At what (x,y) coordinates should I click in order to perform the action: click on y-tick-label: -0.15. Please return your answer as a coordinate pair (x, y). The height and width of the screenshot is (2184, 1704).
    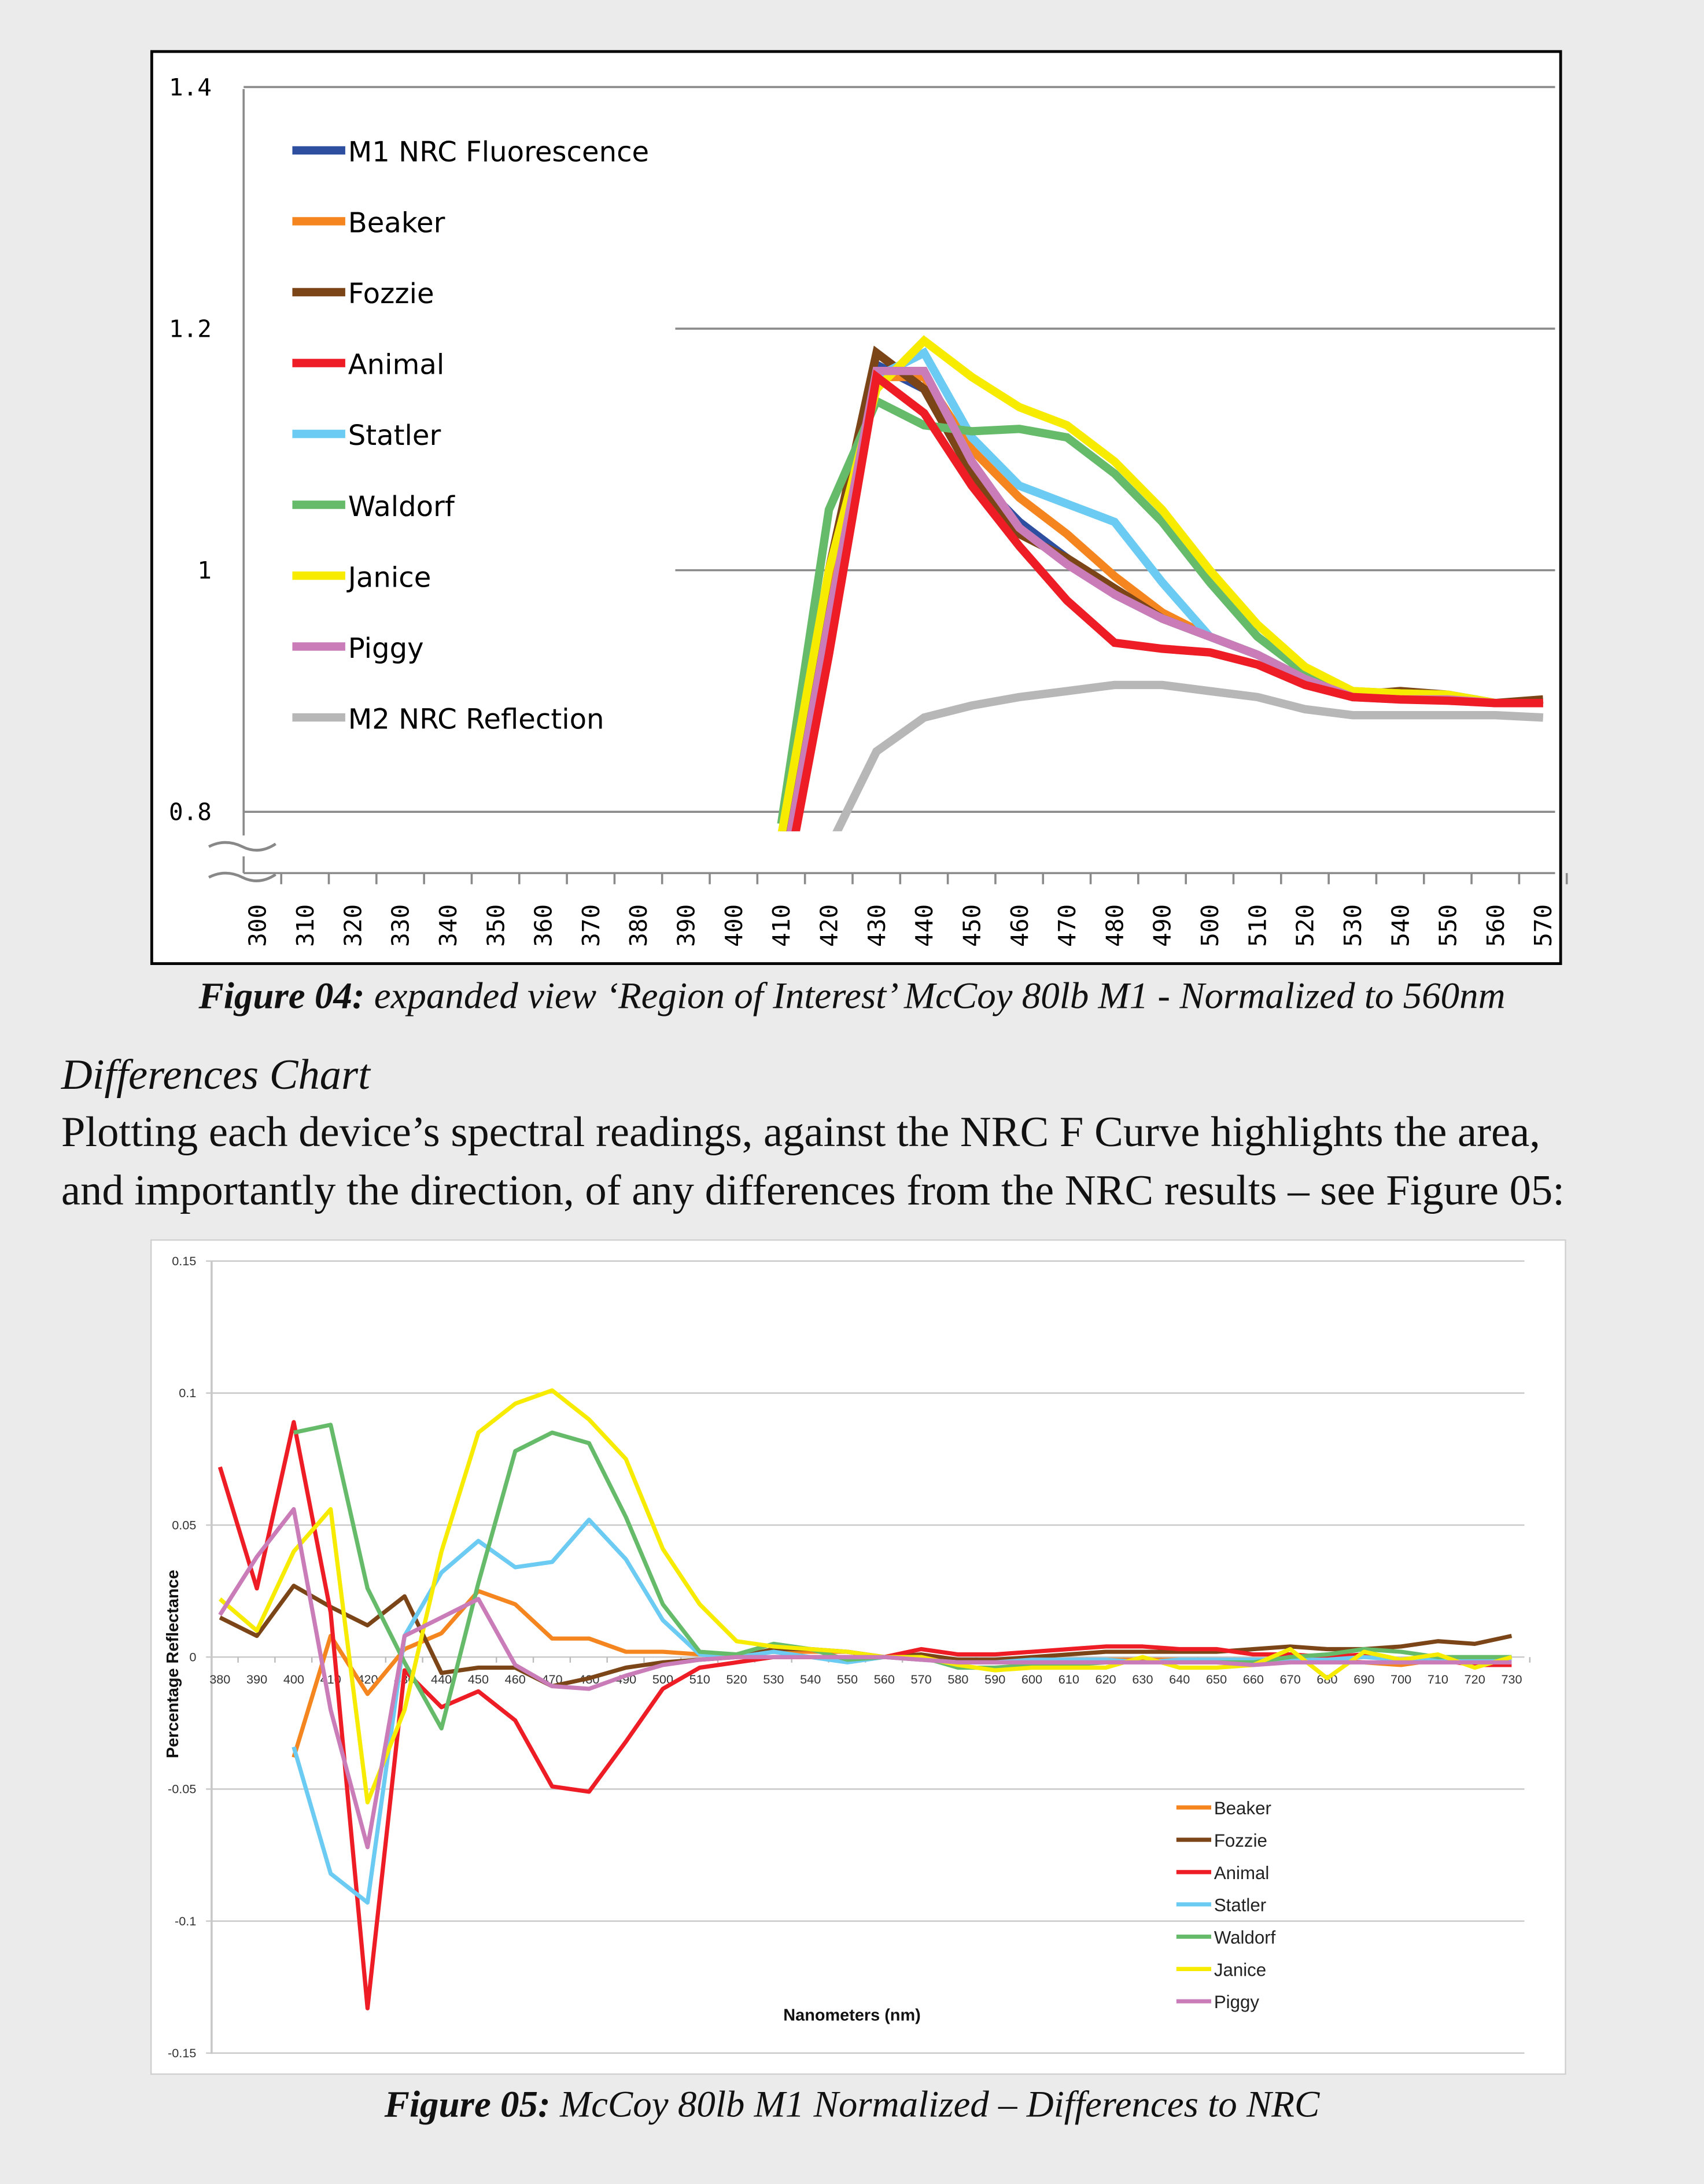
    Looking at the image, I should click on (182, 2053).